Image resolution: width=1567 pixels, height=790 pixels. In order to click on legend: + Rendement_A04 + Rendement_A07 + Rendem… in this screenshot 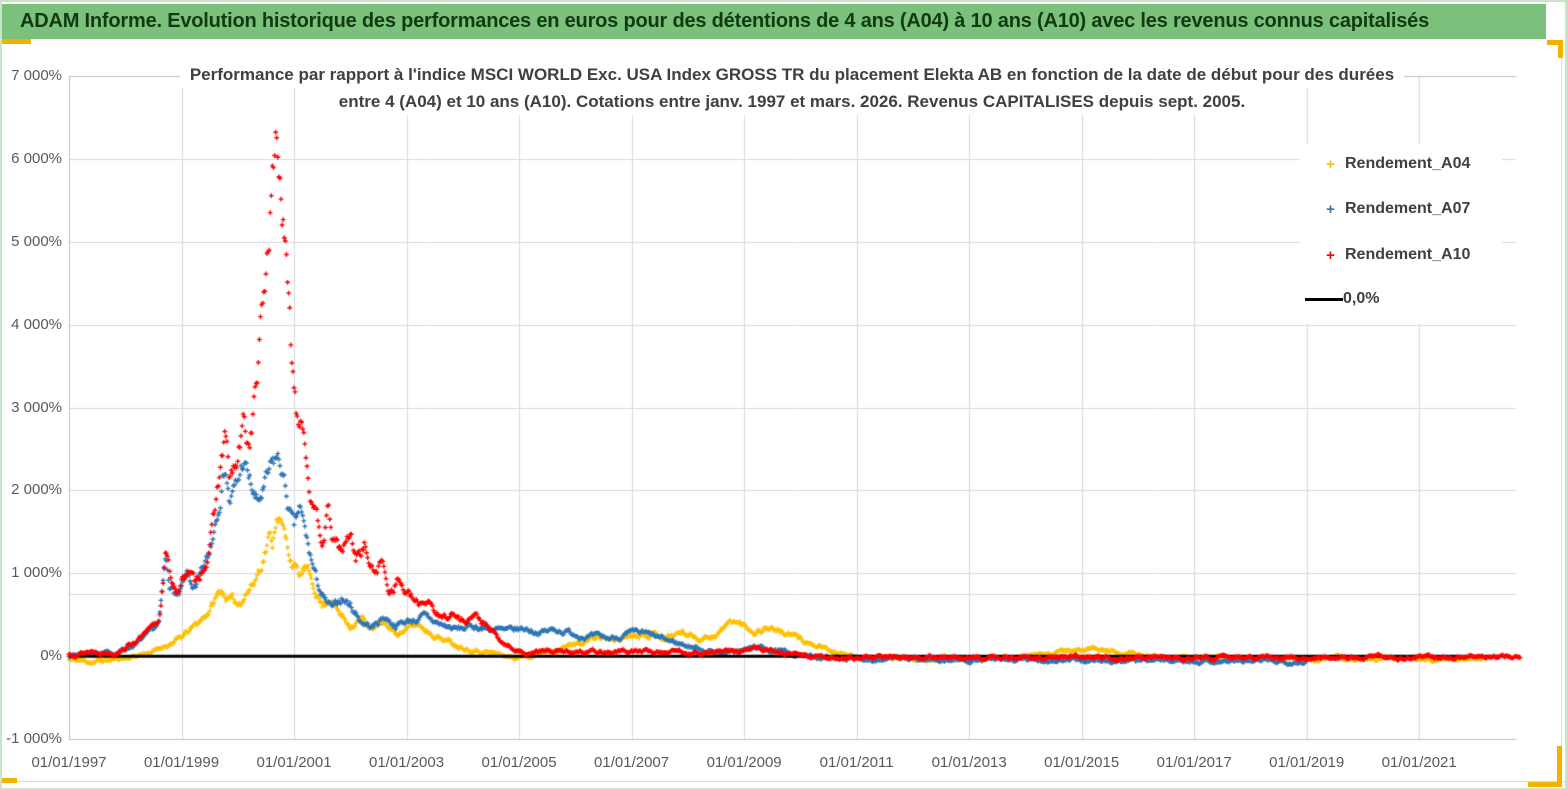, I will do `click(1401, 234)`.